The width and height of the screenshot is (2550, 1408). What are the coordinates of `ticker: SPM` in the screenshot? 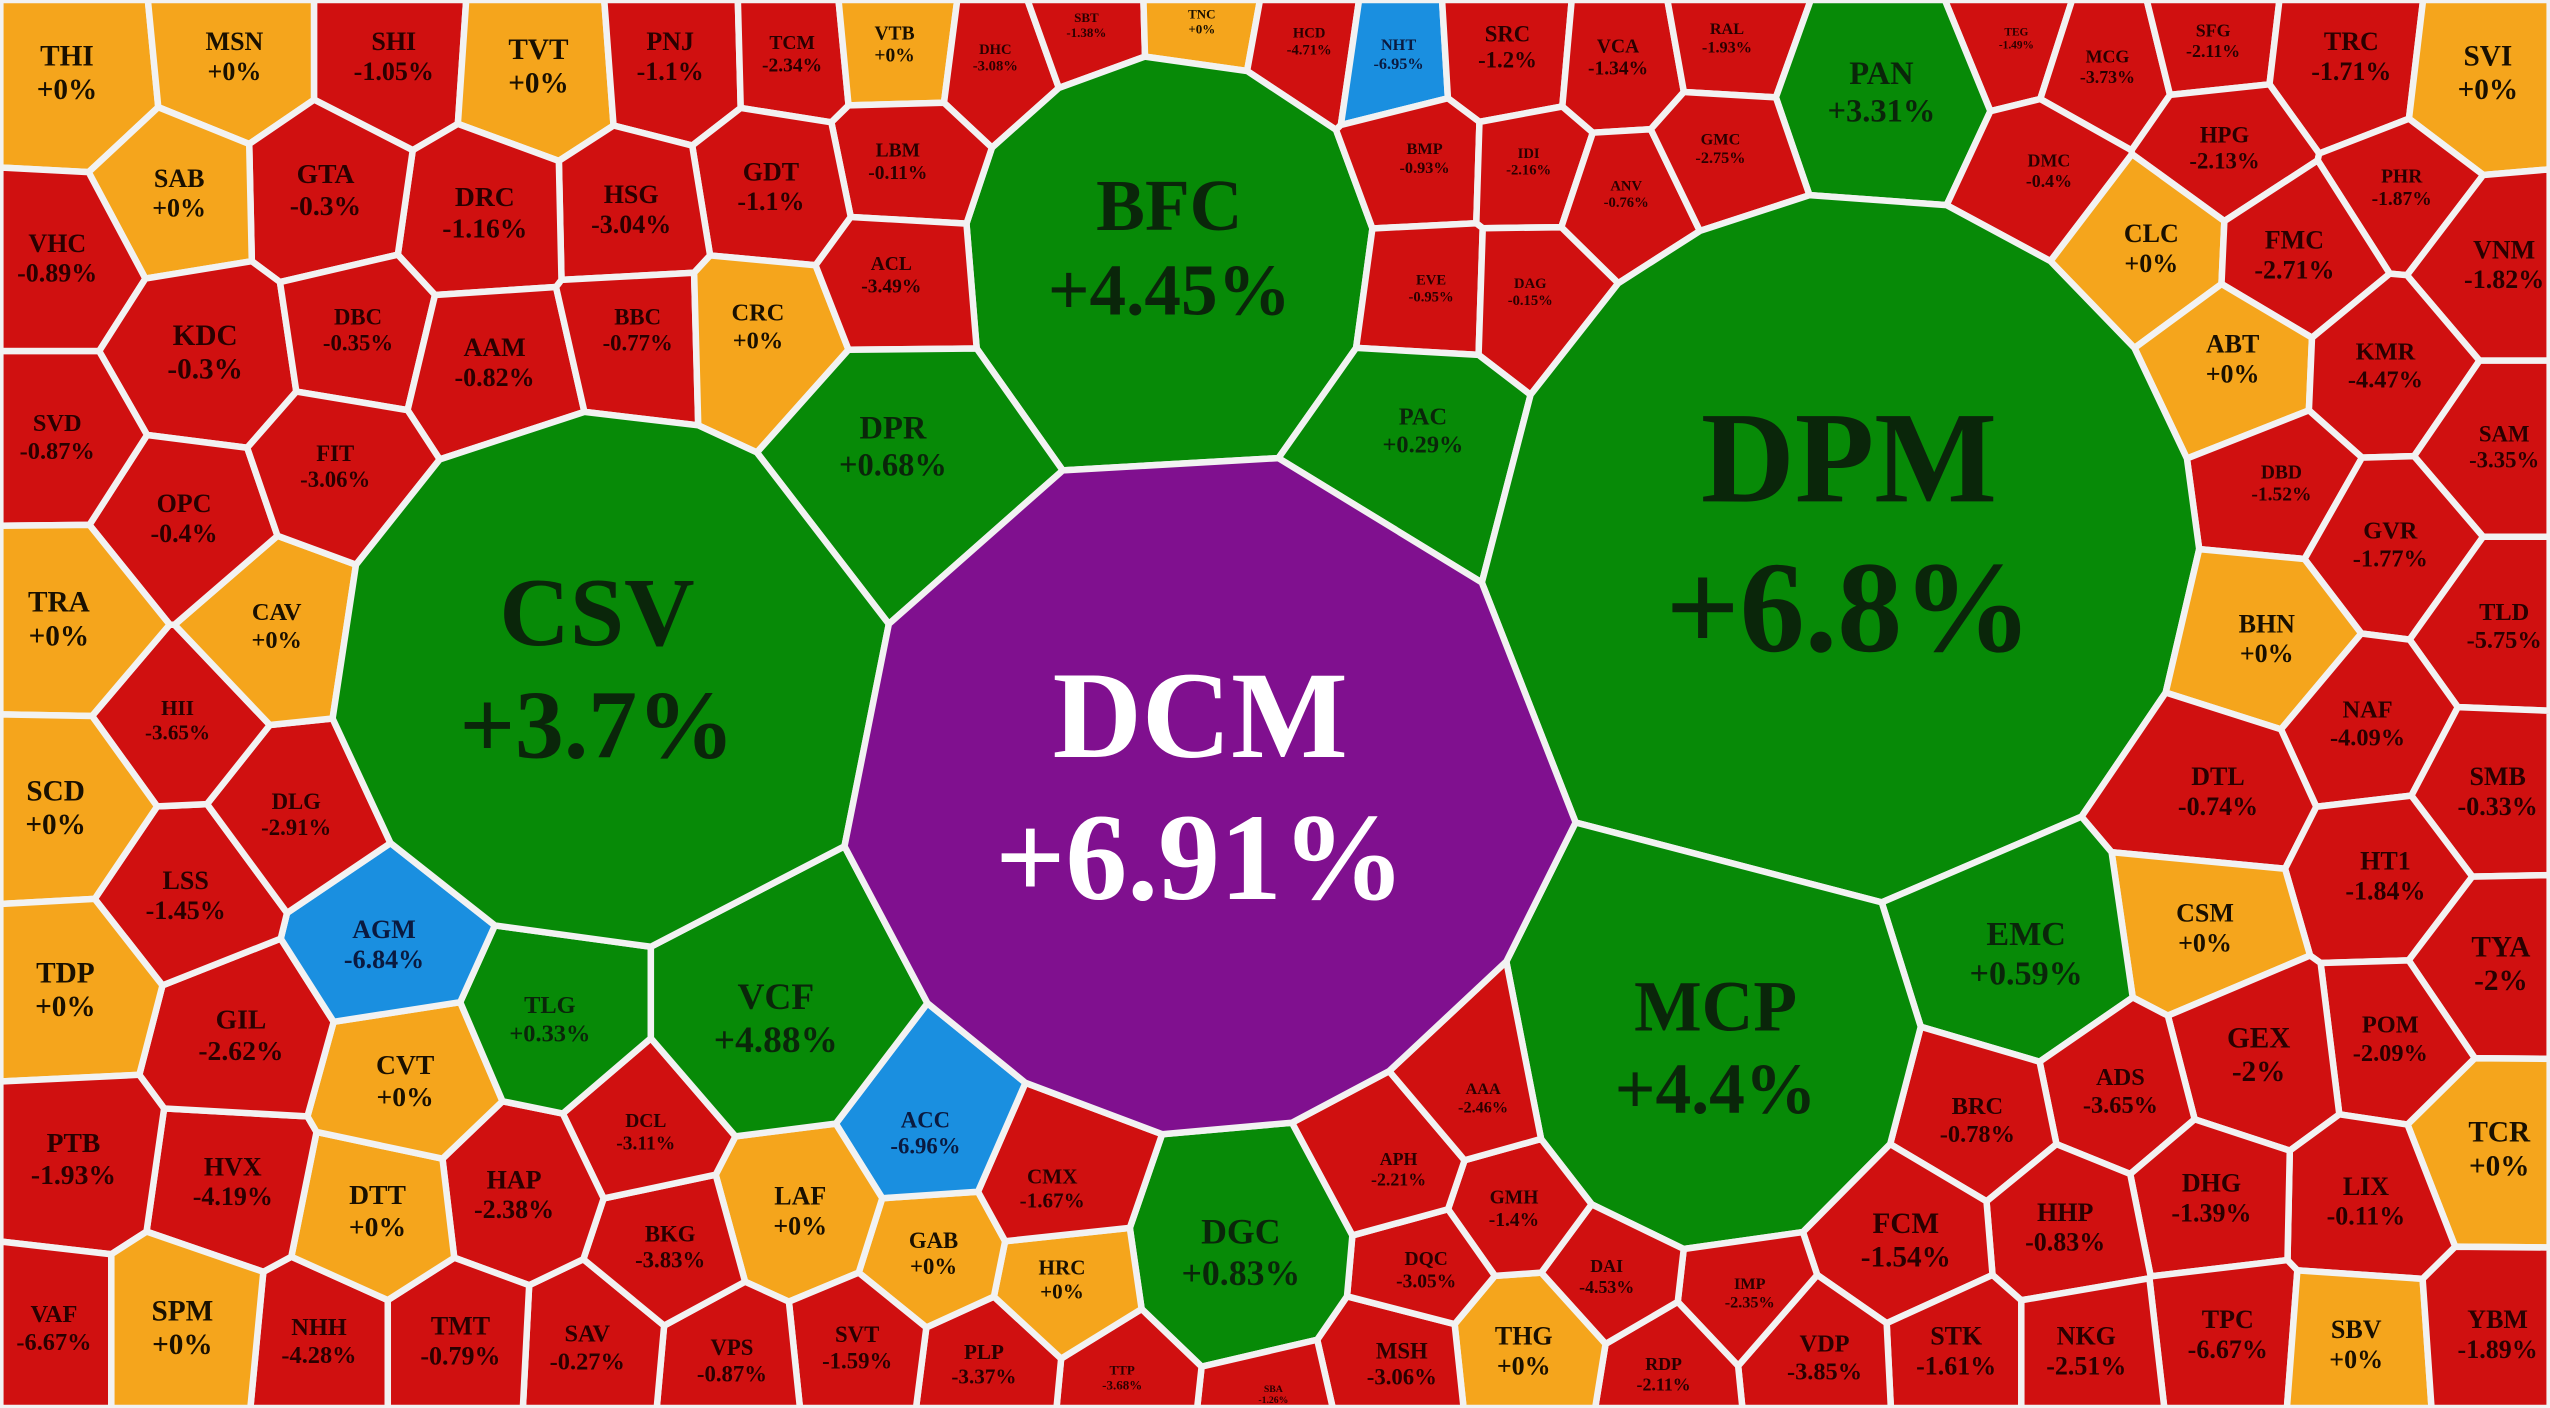 It's located at (183, 1312).